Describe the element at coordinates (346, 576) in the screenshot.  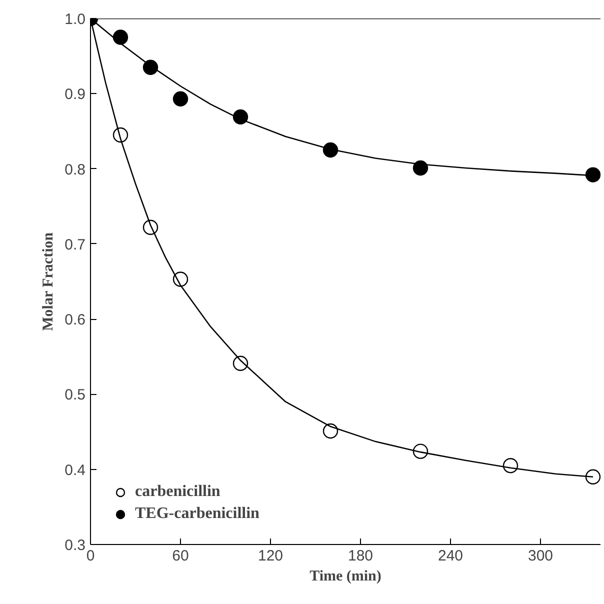
I see `x-axis-title: Time (min)` at that location.